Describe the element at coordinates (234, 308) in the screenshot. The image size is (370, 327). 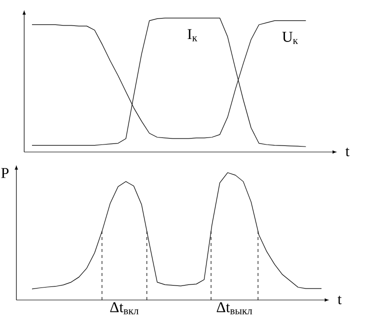
I see `text: Δt$_{выкл}$` at that location.